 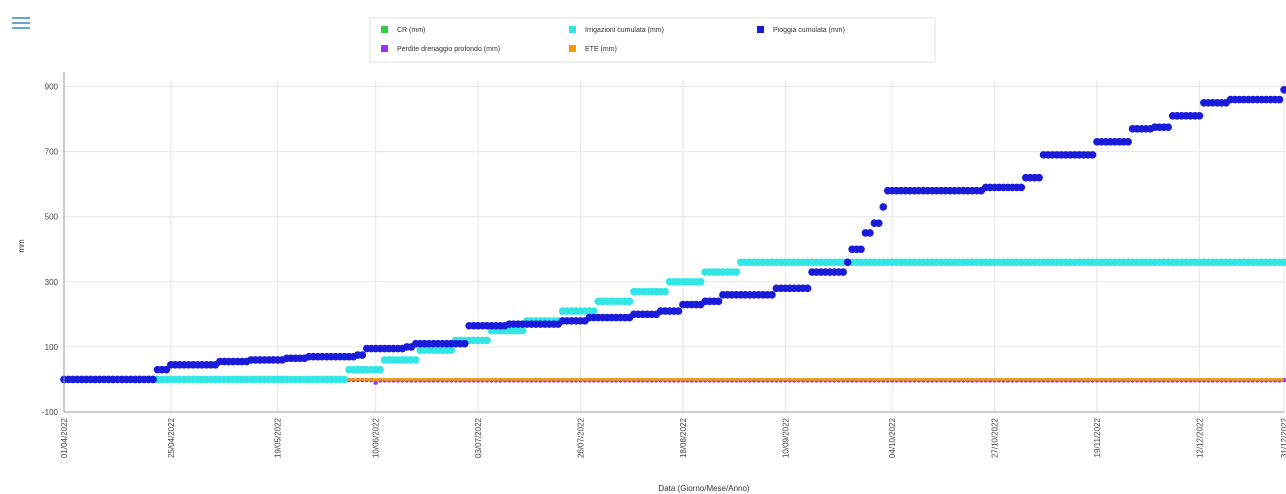 What do you see at coordinates (21, 23) in the screenshot?
I see `hamburger-menu-icon` at bounding box center [21, 23].